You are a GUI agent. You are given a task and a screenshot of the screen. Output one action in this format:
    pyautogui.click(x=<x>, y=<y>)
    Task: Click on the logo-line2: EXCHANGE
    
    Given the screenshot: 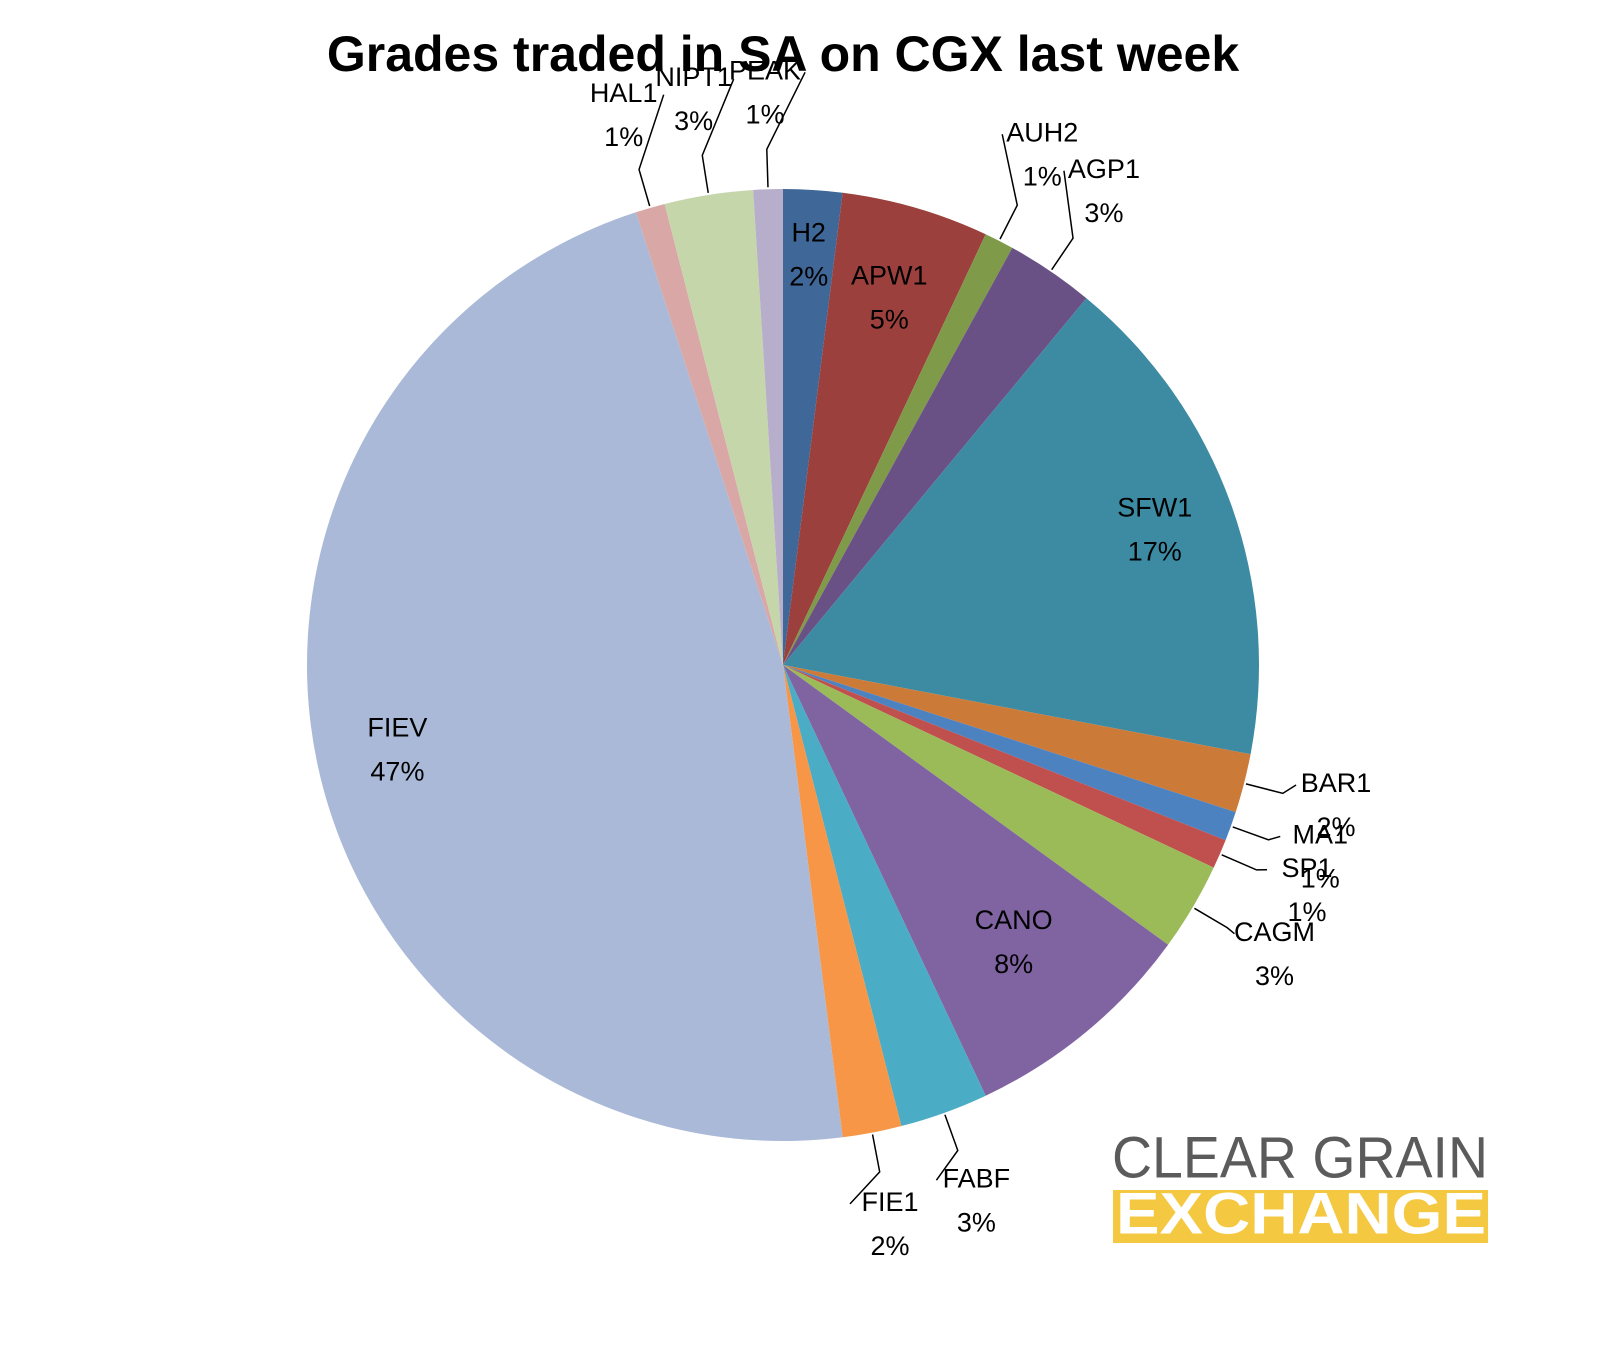 What is the action you would take?
    pyautogui.click(x=1301, y=1213)
    